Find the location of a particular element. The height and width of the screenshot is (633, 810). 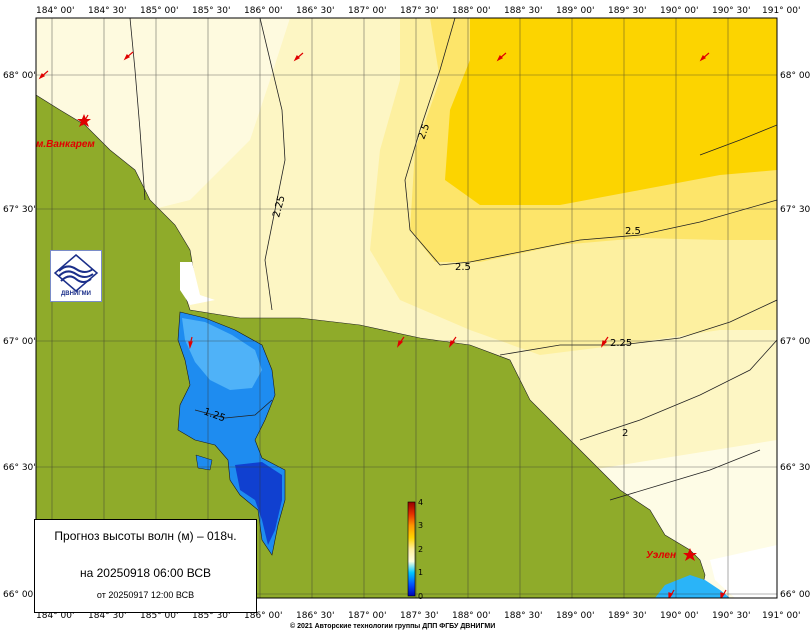

coastal-strip is located at coordinates (197, 283).